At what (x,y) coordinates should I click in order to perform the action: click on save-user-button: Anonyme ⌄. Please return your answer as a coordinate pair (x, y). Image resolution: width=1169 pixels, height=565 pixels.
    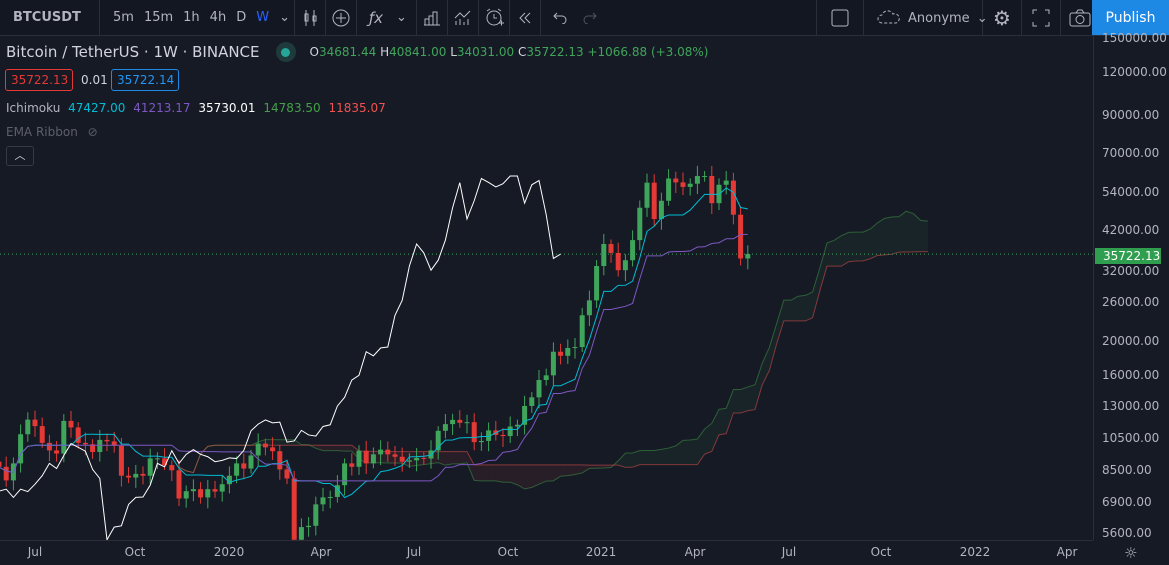
    Looking at the image, I should click on (926, 18).